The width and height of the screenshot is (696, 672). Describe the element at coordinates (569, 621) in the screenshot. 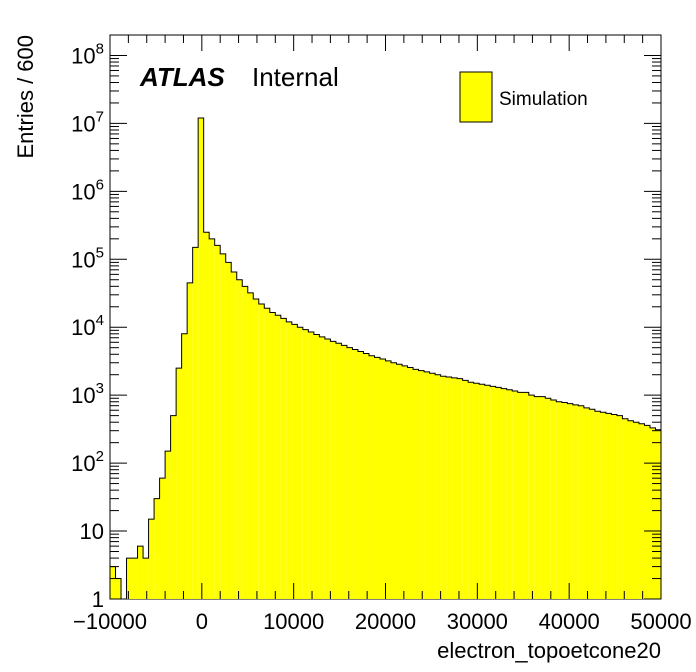

I see `x-tick-label: 40000` at that location.